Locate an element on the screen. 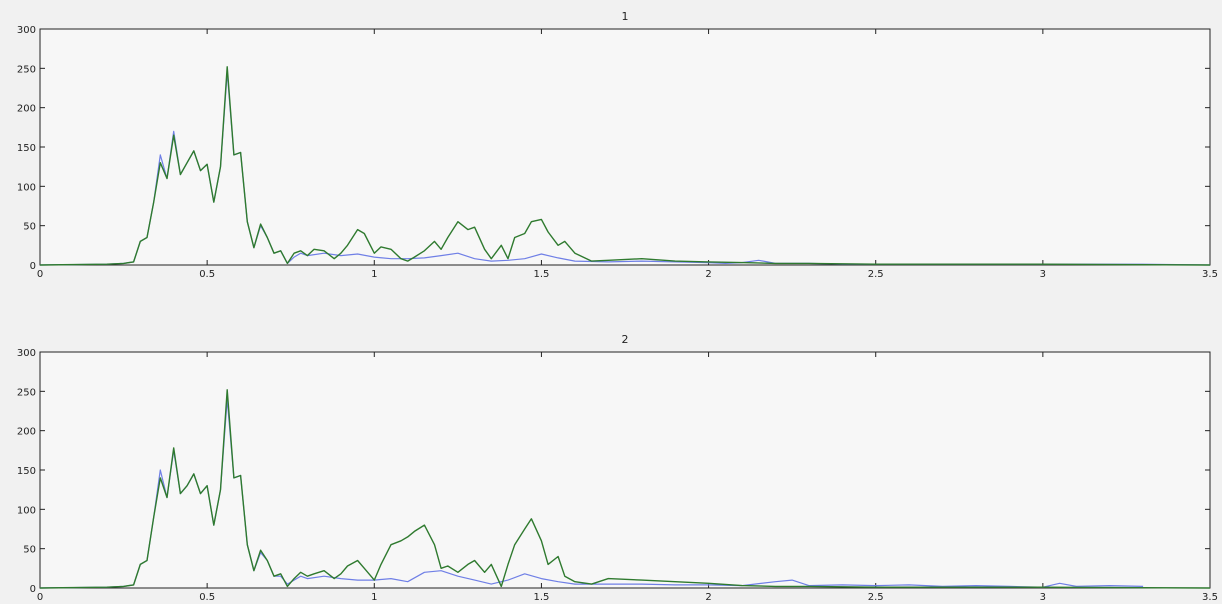 The width and height of the screenshot is (1222, 604). subplot-2-ytick-label: 300 is located at coordinates (26, 353).